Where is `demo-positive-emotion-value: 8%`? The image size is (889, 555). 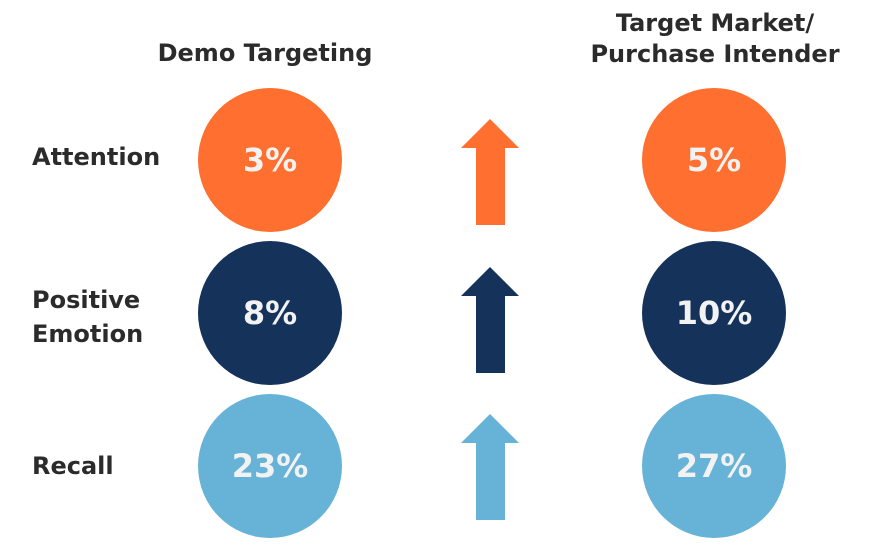 demo-positive-emotion-value: 8% is located at coordinates (270, 313).